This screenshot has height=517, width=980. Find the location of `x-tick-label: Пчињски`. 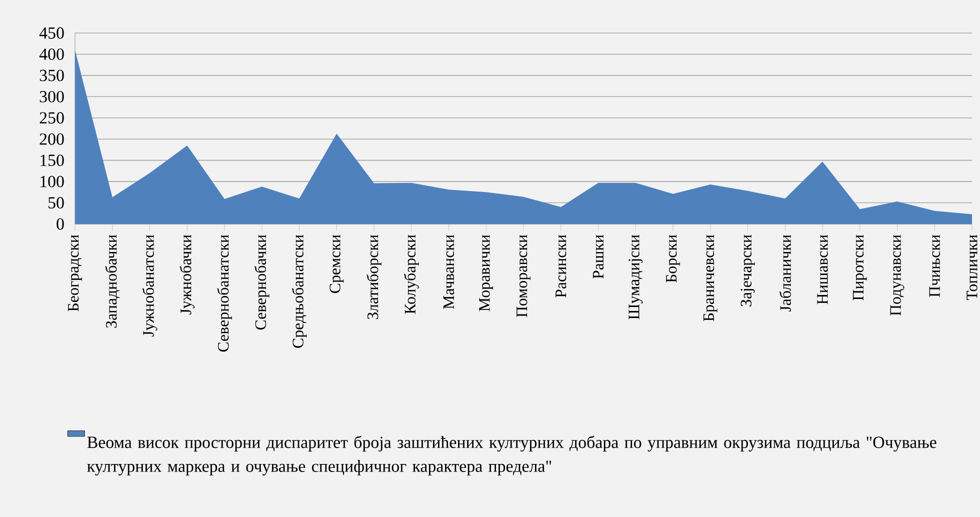

x-tick-label: Пчињски is located at coordinates (934, 265).